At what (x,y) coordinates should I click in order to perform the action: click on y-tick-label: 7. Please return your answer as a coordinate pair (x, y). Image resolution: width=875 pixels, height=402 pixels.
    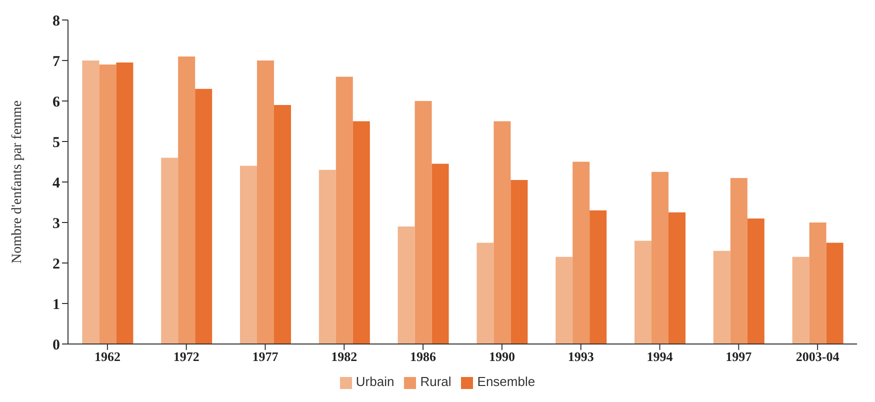
    Looking at the image, I should click on (56, 62).